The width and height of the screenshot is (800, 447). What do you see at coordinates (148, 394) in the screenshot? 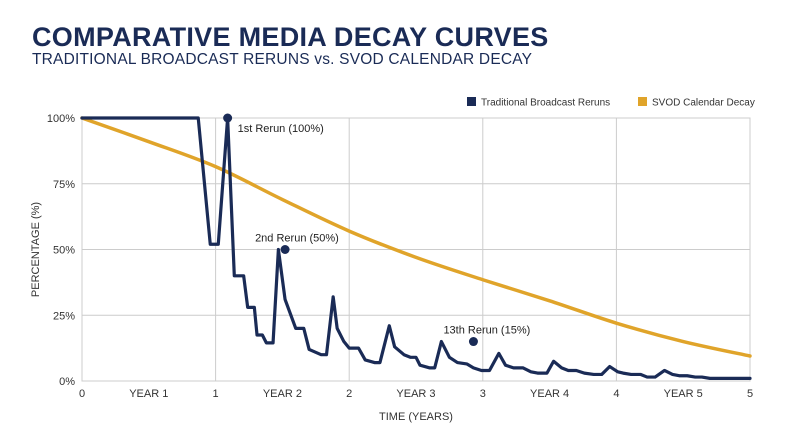
I see `x-tick-label: YEAR 1` at bounding box center [148, 394].